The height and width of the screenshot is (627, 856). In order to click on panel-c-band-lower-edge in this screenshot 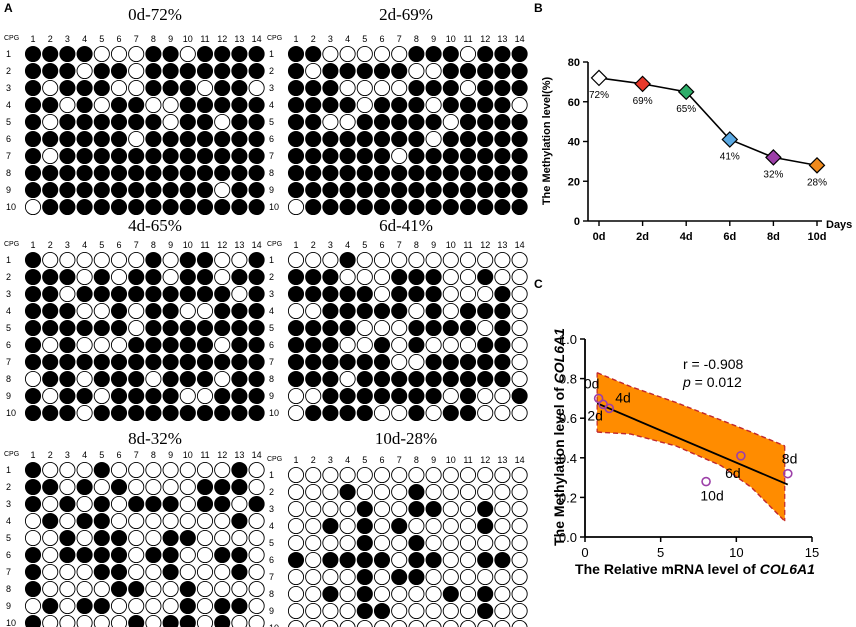, I will do `click(691, 476)`.